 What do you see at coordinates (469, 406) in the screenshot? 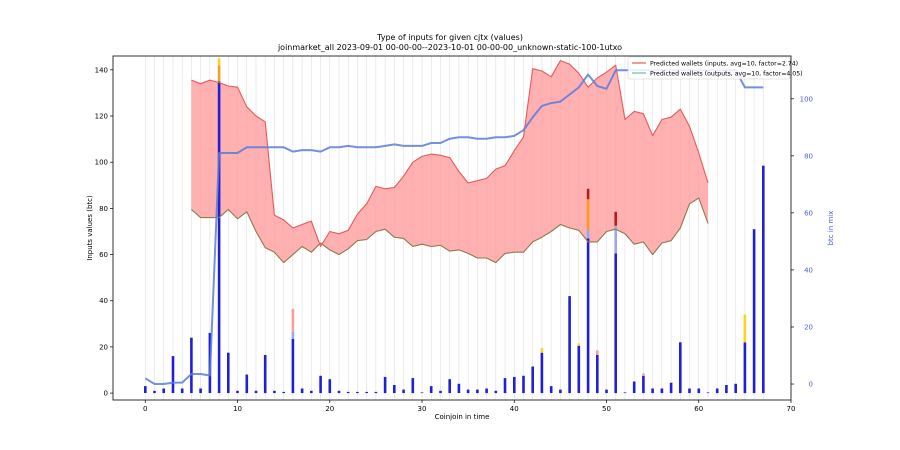
I see `x-axis-ticks: 0 10 20 30 40 50 60 70` at bounding box center [469, 406].